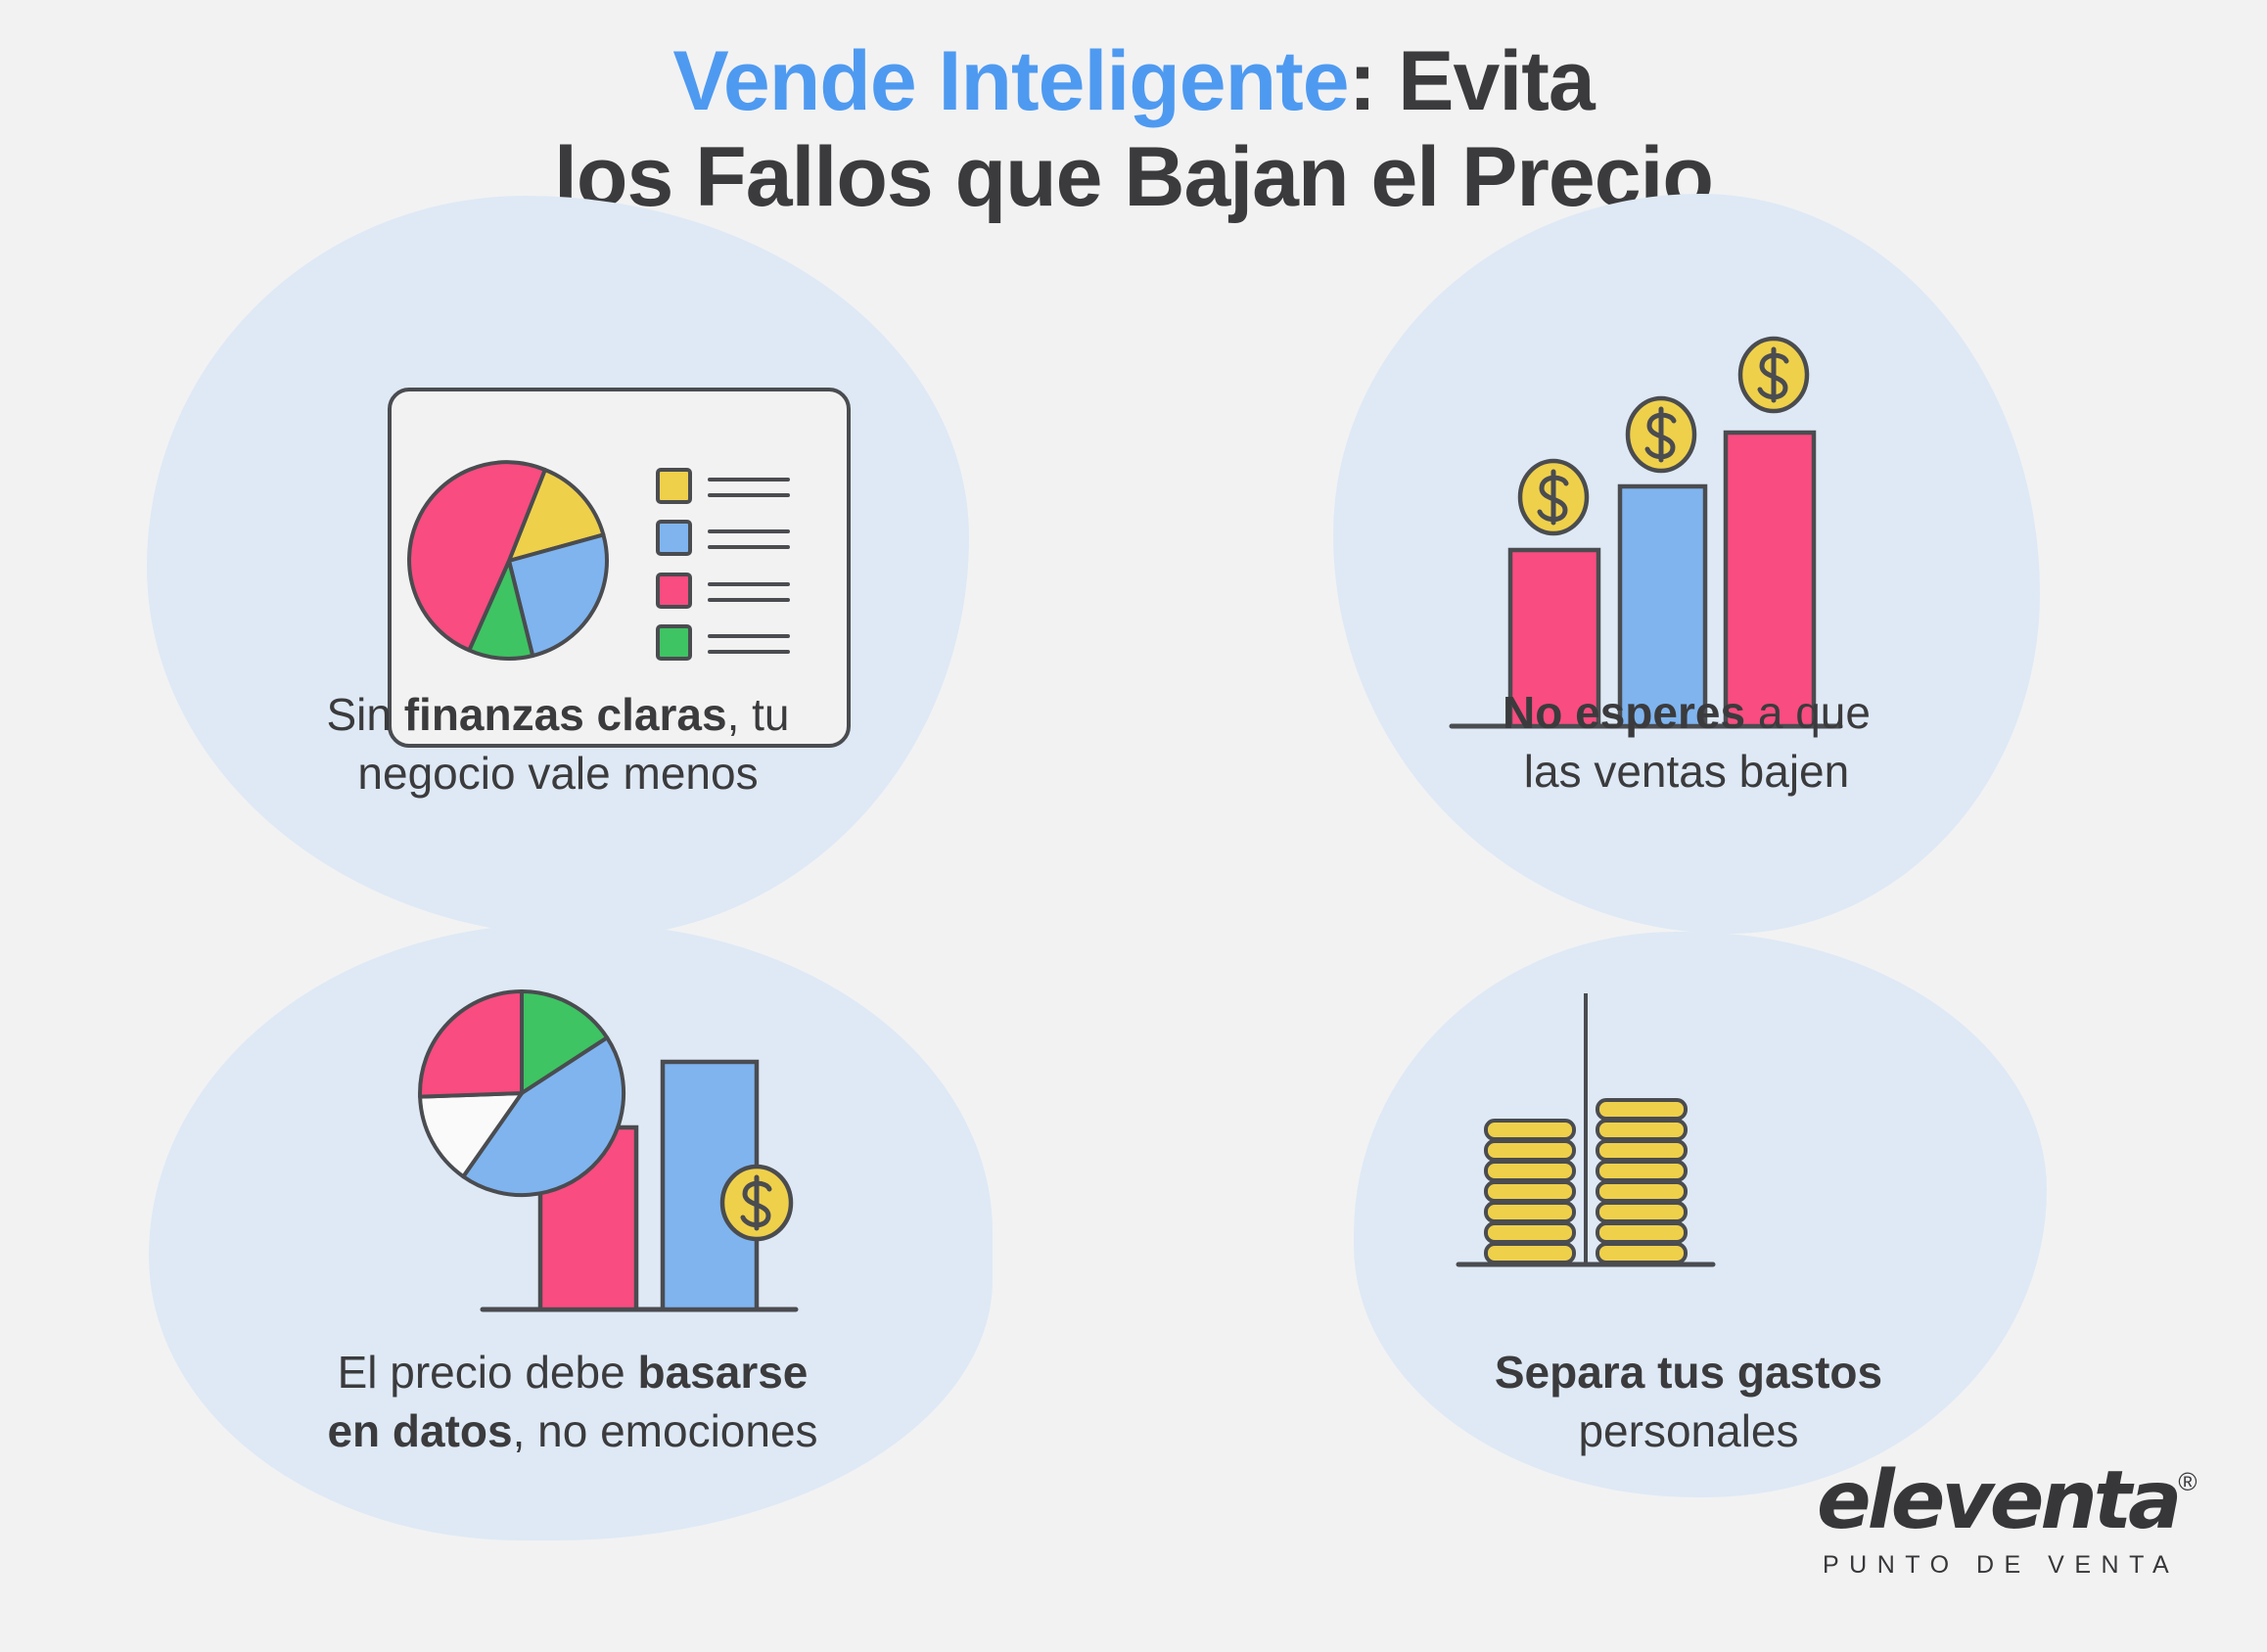 Image resolution: width=2267 pixels, height=1652 pixels. I want to click on caption-text: las ventas bajen, so click(1686, 771).